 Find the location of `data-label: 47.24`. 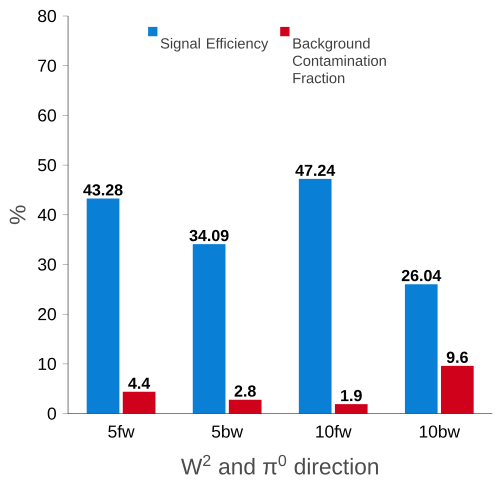

data-label: 47.24 is located at coordinates (315, 170).